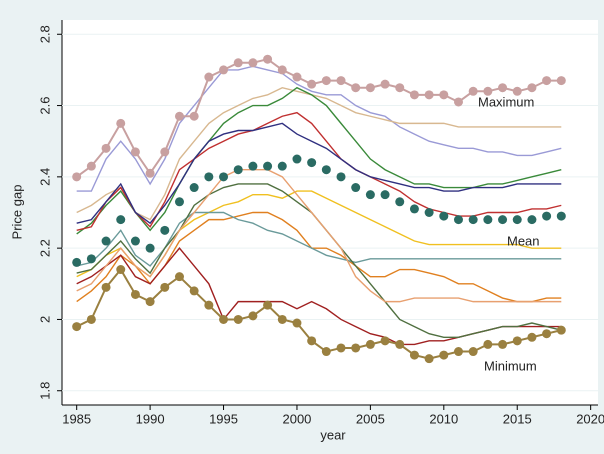 This screenshot has height=454, width=604. I want to click on x-tick-label: 2015, so click(517, 418).